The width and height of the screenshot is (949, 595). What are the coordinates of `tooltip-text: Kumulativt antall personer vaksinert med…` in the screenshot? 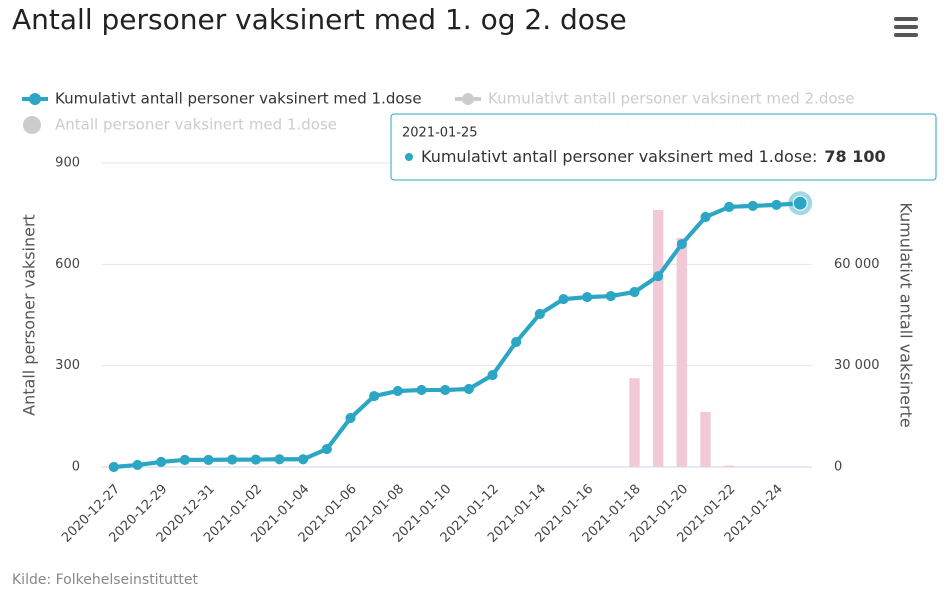 It's located at (653, 156).